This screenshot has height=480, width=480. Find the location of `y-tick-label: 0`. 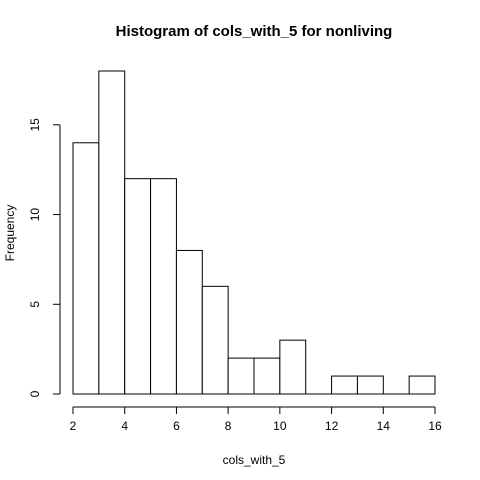

y-tick-label: 0 is located at coordinates (35, 393).